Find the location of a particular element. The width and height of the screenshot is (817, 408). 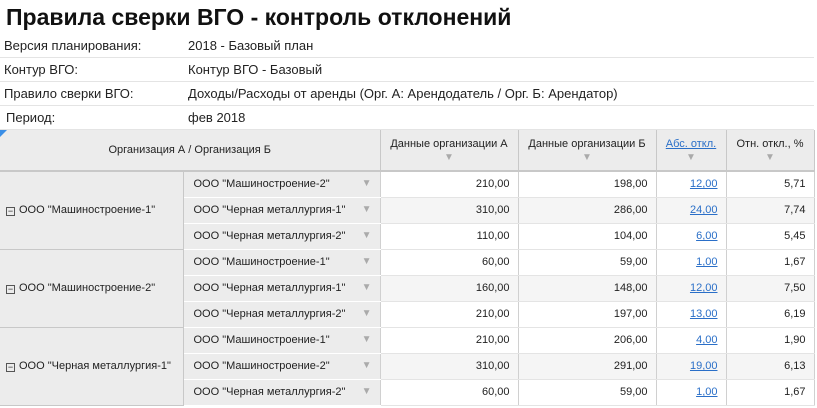

abs-dev-link: 13,00 is located at coordinates (703, 314).